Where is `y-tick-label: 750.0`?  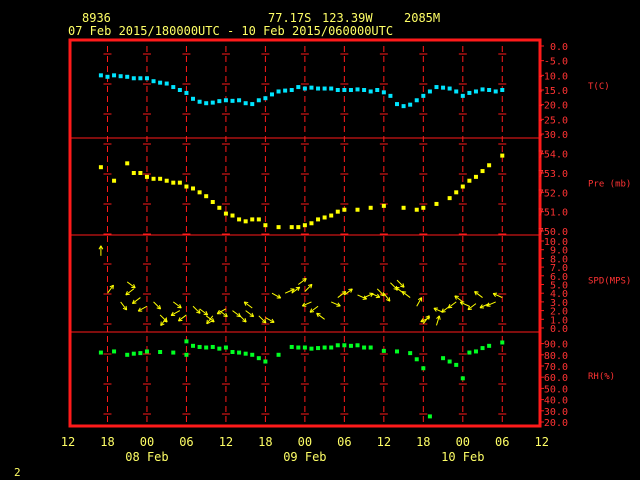
y-tick-label: 750.0 is located at coordinates (553, 232).